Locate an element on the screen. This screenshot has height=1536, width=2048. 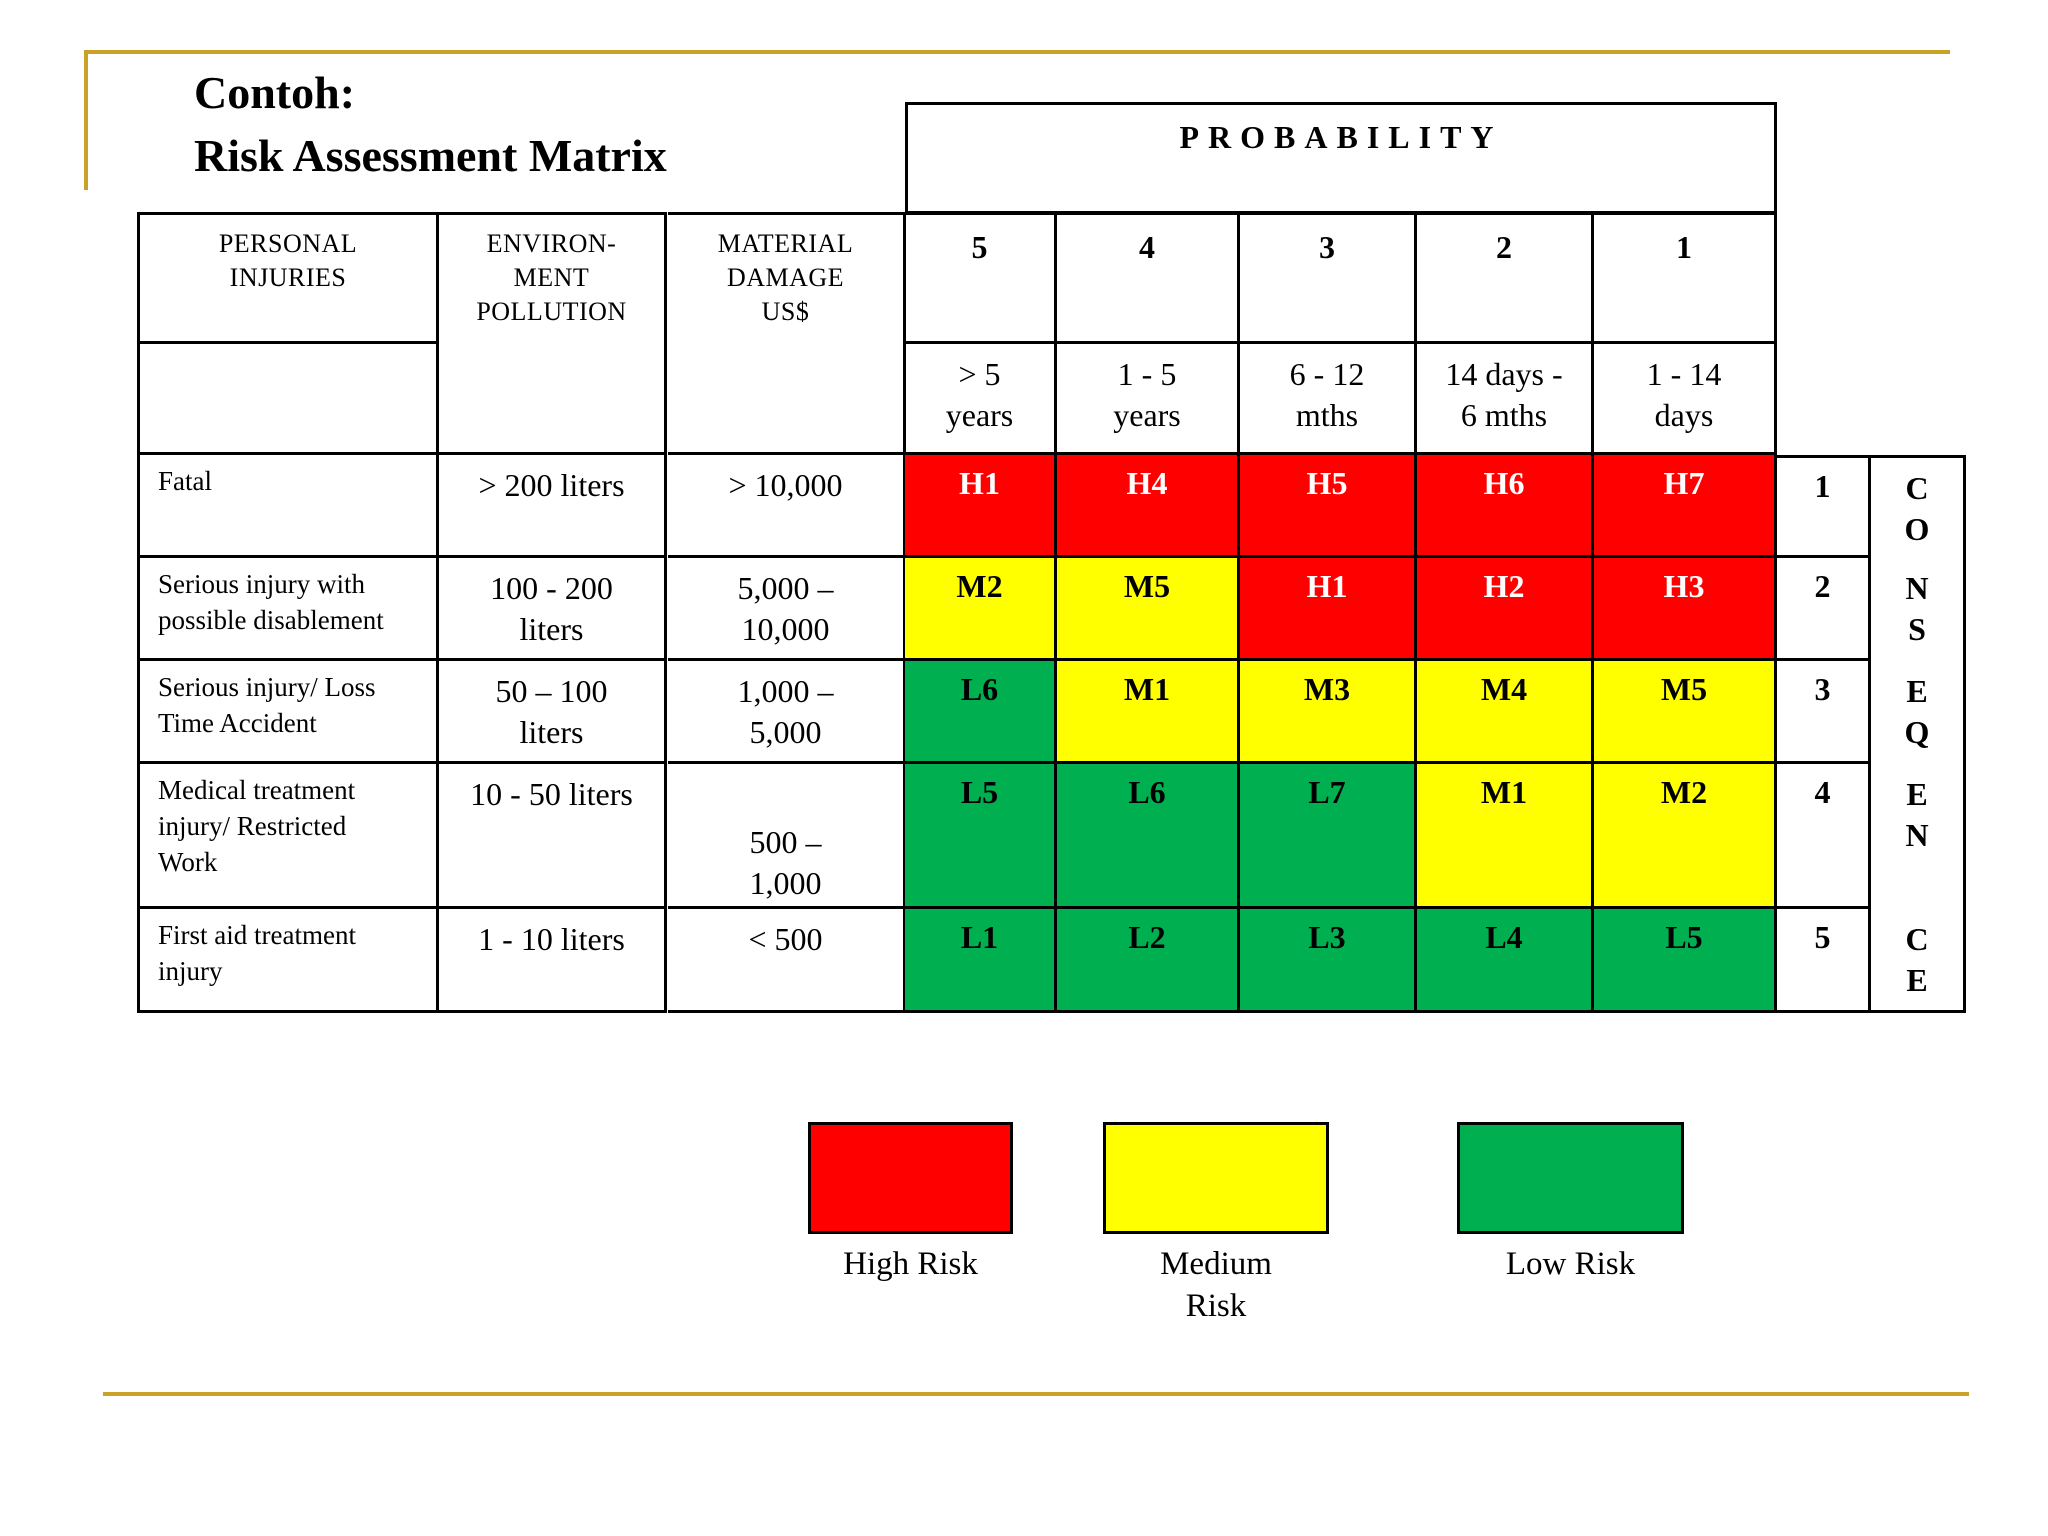
row-material-damage: 5,000 – 10,000 is located at coordinates (787, 609).